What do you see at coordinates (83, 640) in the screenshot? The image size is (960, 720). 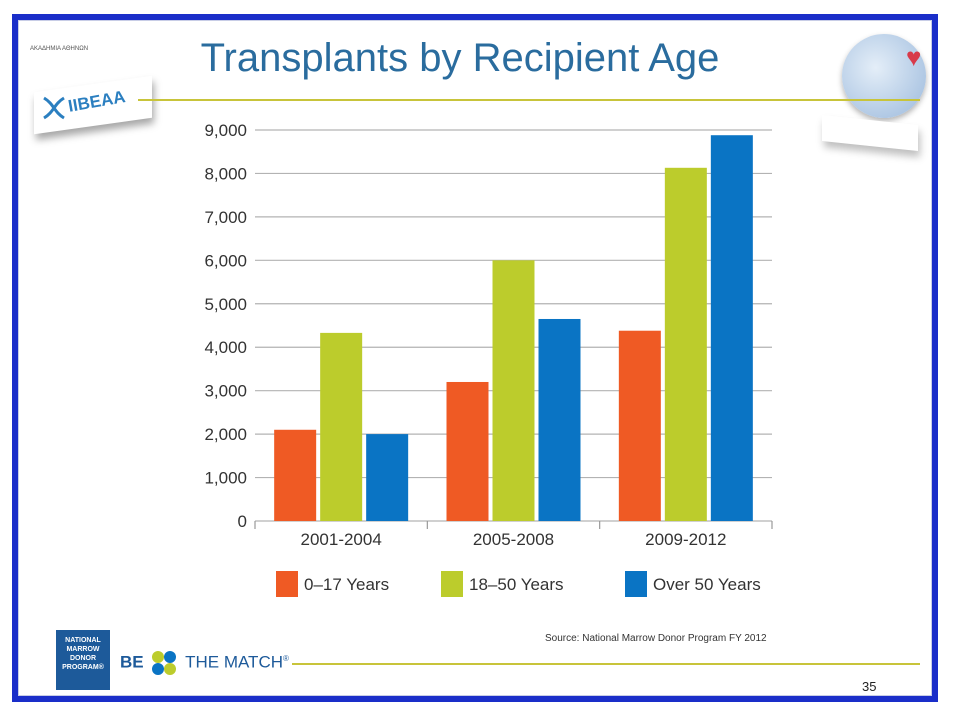 I see `nmdp-line: NATIONAL` at bounding box center [83, 640].